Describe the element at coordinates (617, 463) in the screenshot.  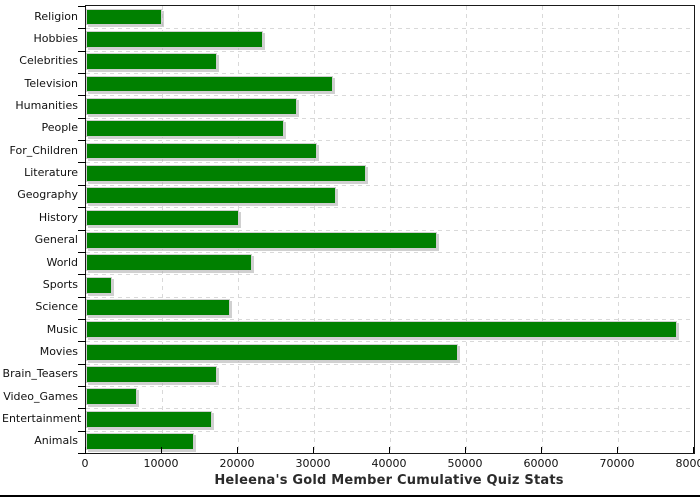
I see `x-axis-tick-label: 70000` at that location.